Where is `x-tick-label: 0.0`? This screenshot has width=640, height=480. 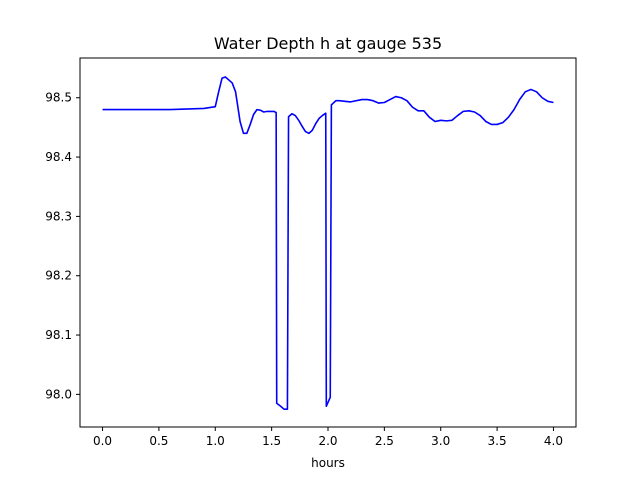 x-tick-label: 0.0 is located at coordinates (102, 441).